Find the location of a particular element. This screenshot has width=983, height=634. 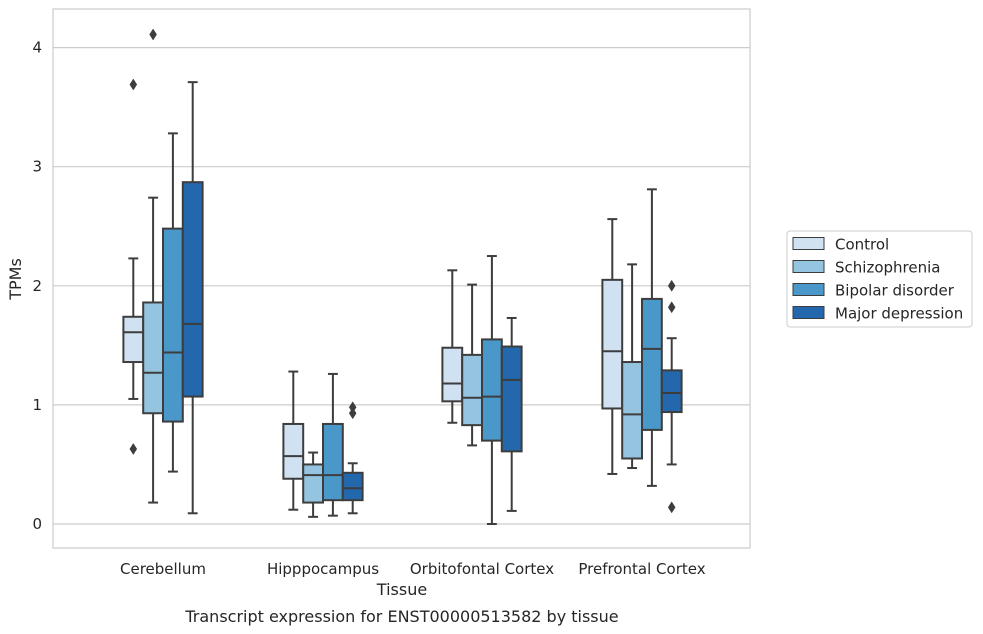

x-tick-label: Cerebellum is located at coordinates (163, 569).